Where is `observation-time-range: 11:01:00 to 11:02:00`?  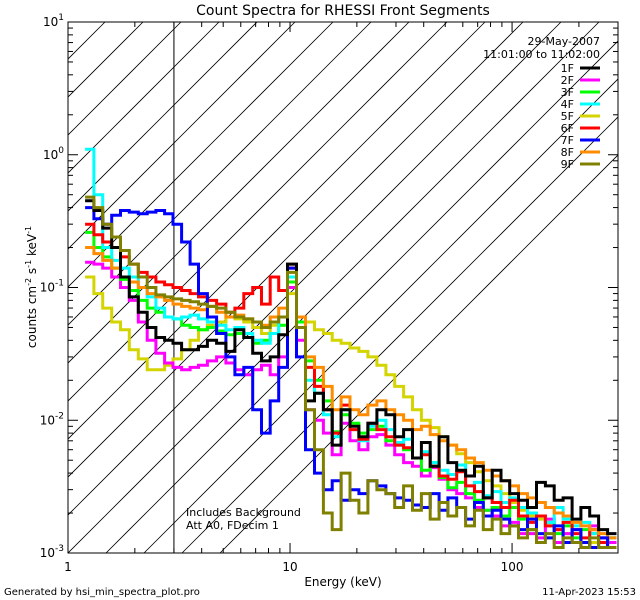
observation-time-range: 11:01:00 to 11:02:00 is located at coordinates (541, 54).